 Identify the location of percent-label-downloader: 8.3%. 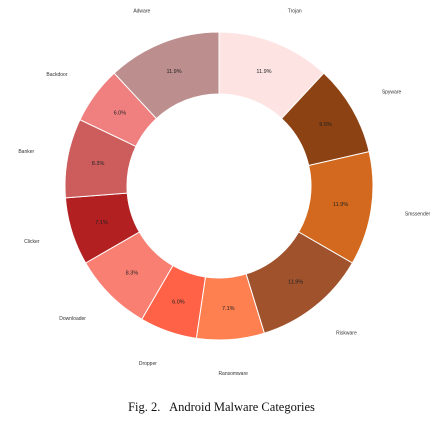
(132, 273).